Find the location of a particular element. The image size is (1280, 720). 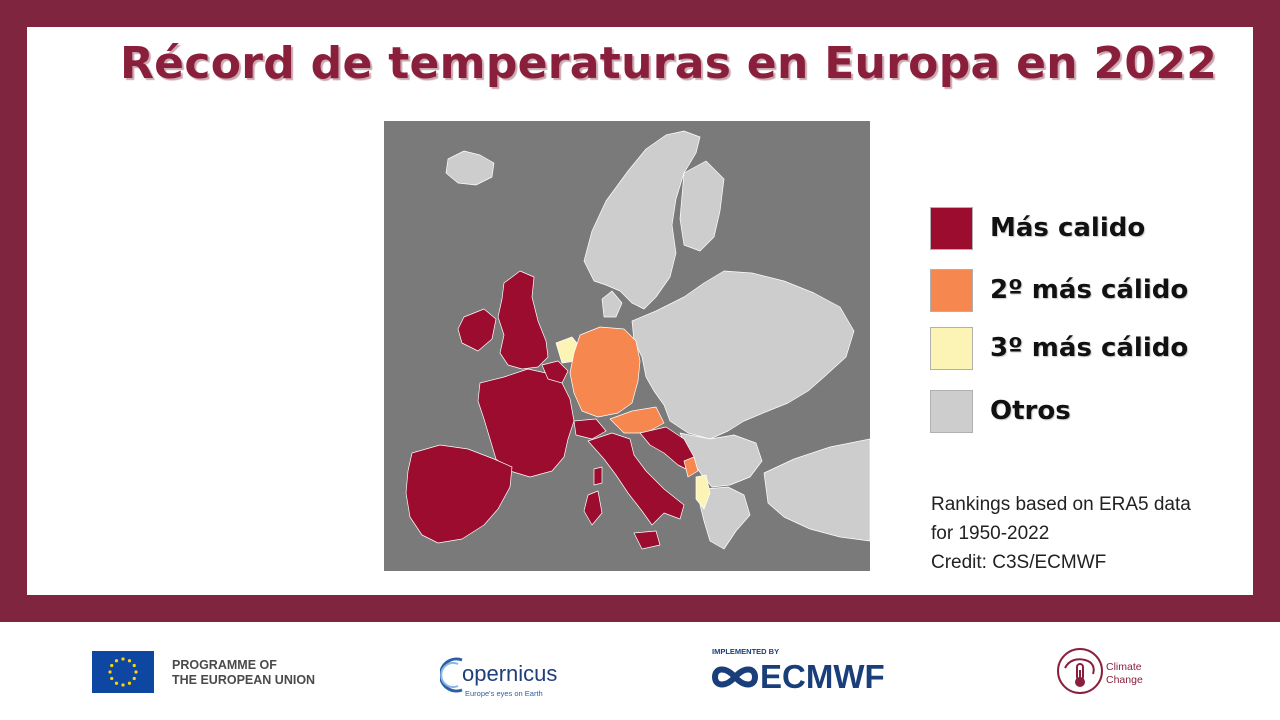

note-credit: Credit: C3S/ECMWF is located at coordinates (1019, 562).